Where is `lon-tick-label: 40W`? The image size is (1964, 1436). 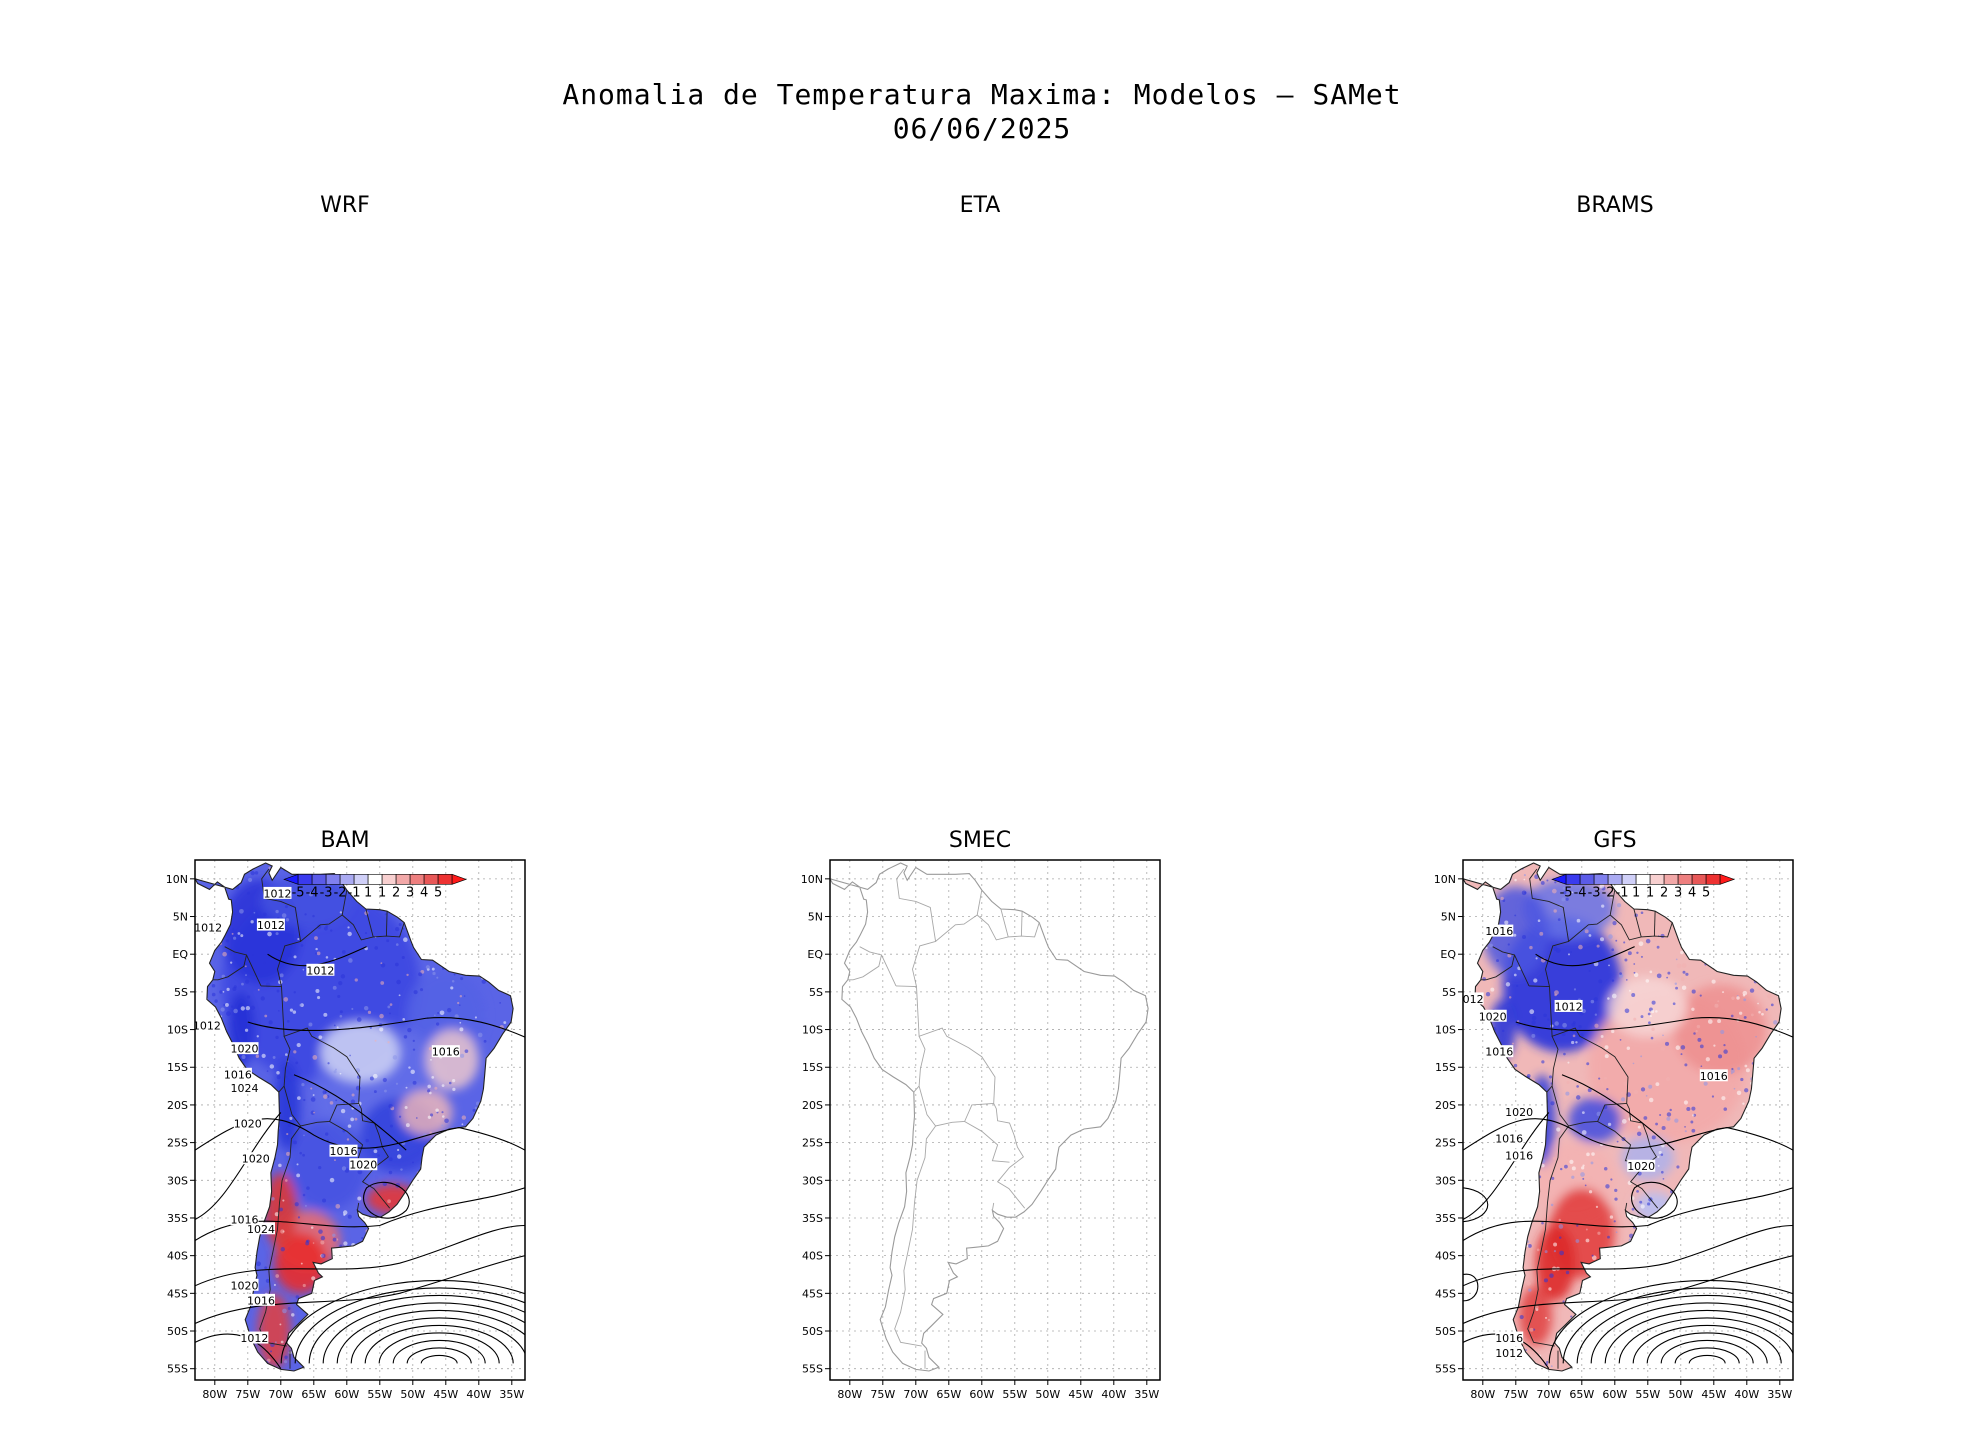
lon-tick-label: 40W is located at coordinates (1746, 1394).